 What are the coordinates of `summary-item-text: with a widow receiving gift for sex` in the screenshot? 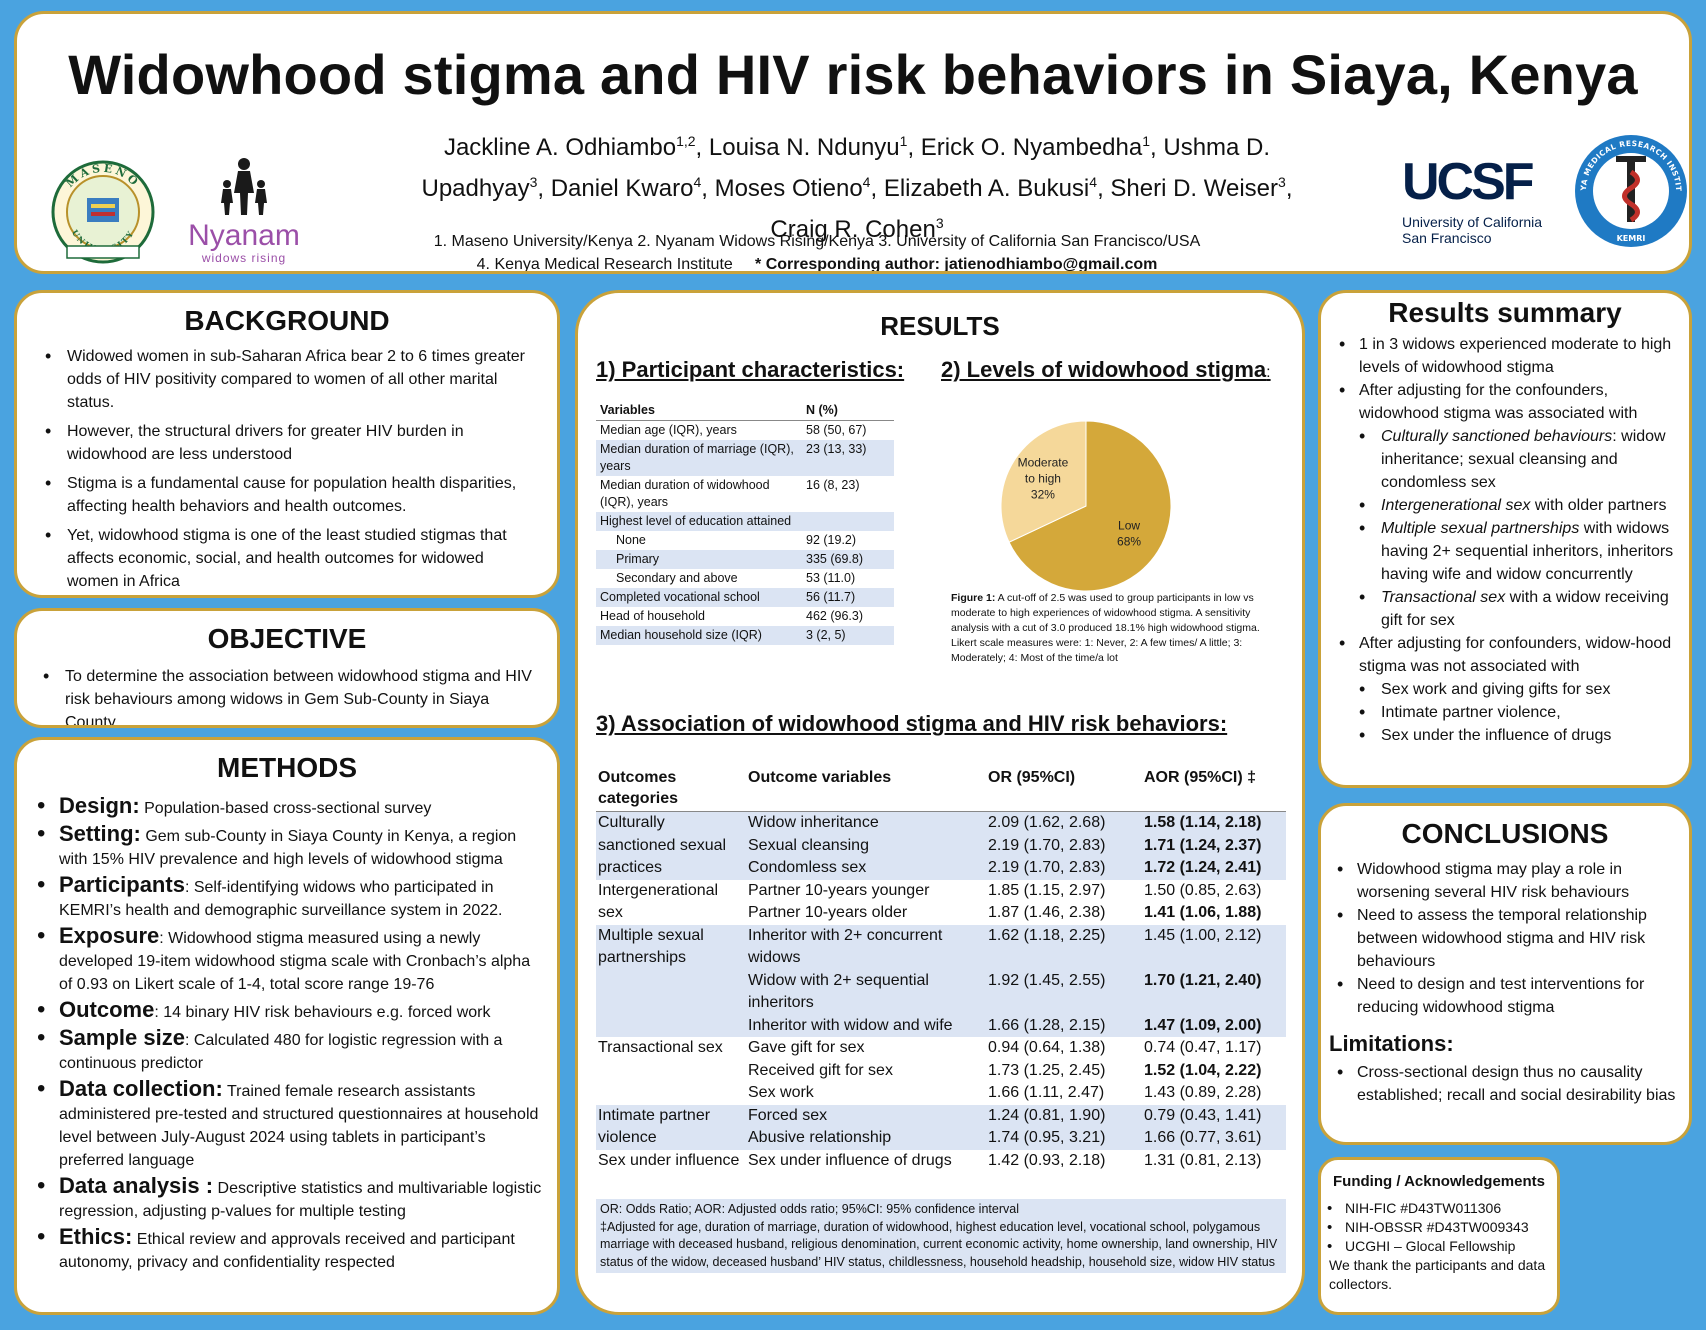 It's located at (1525, 609).